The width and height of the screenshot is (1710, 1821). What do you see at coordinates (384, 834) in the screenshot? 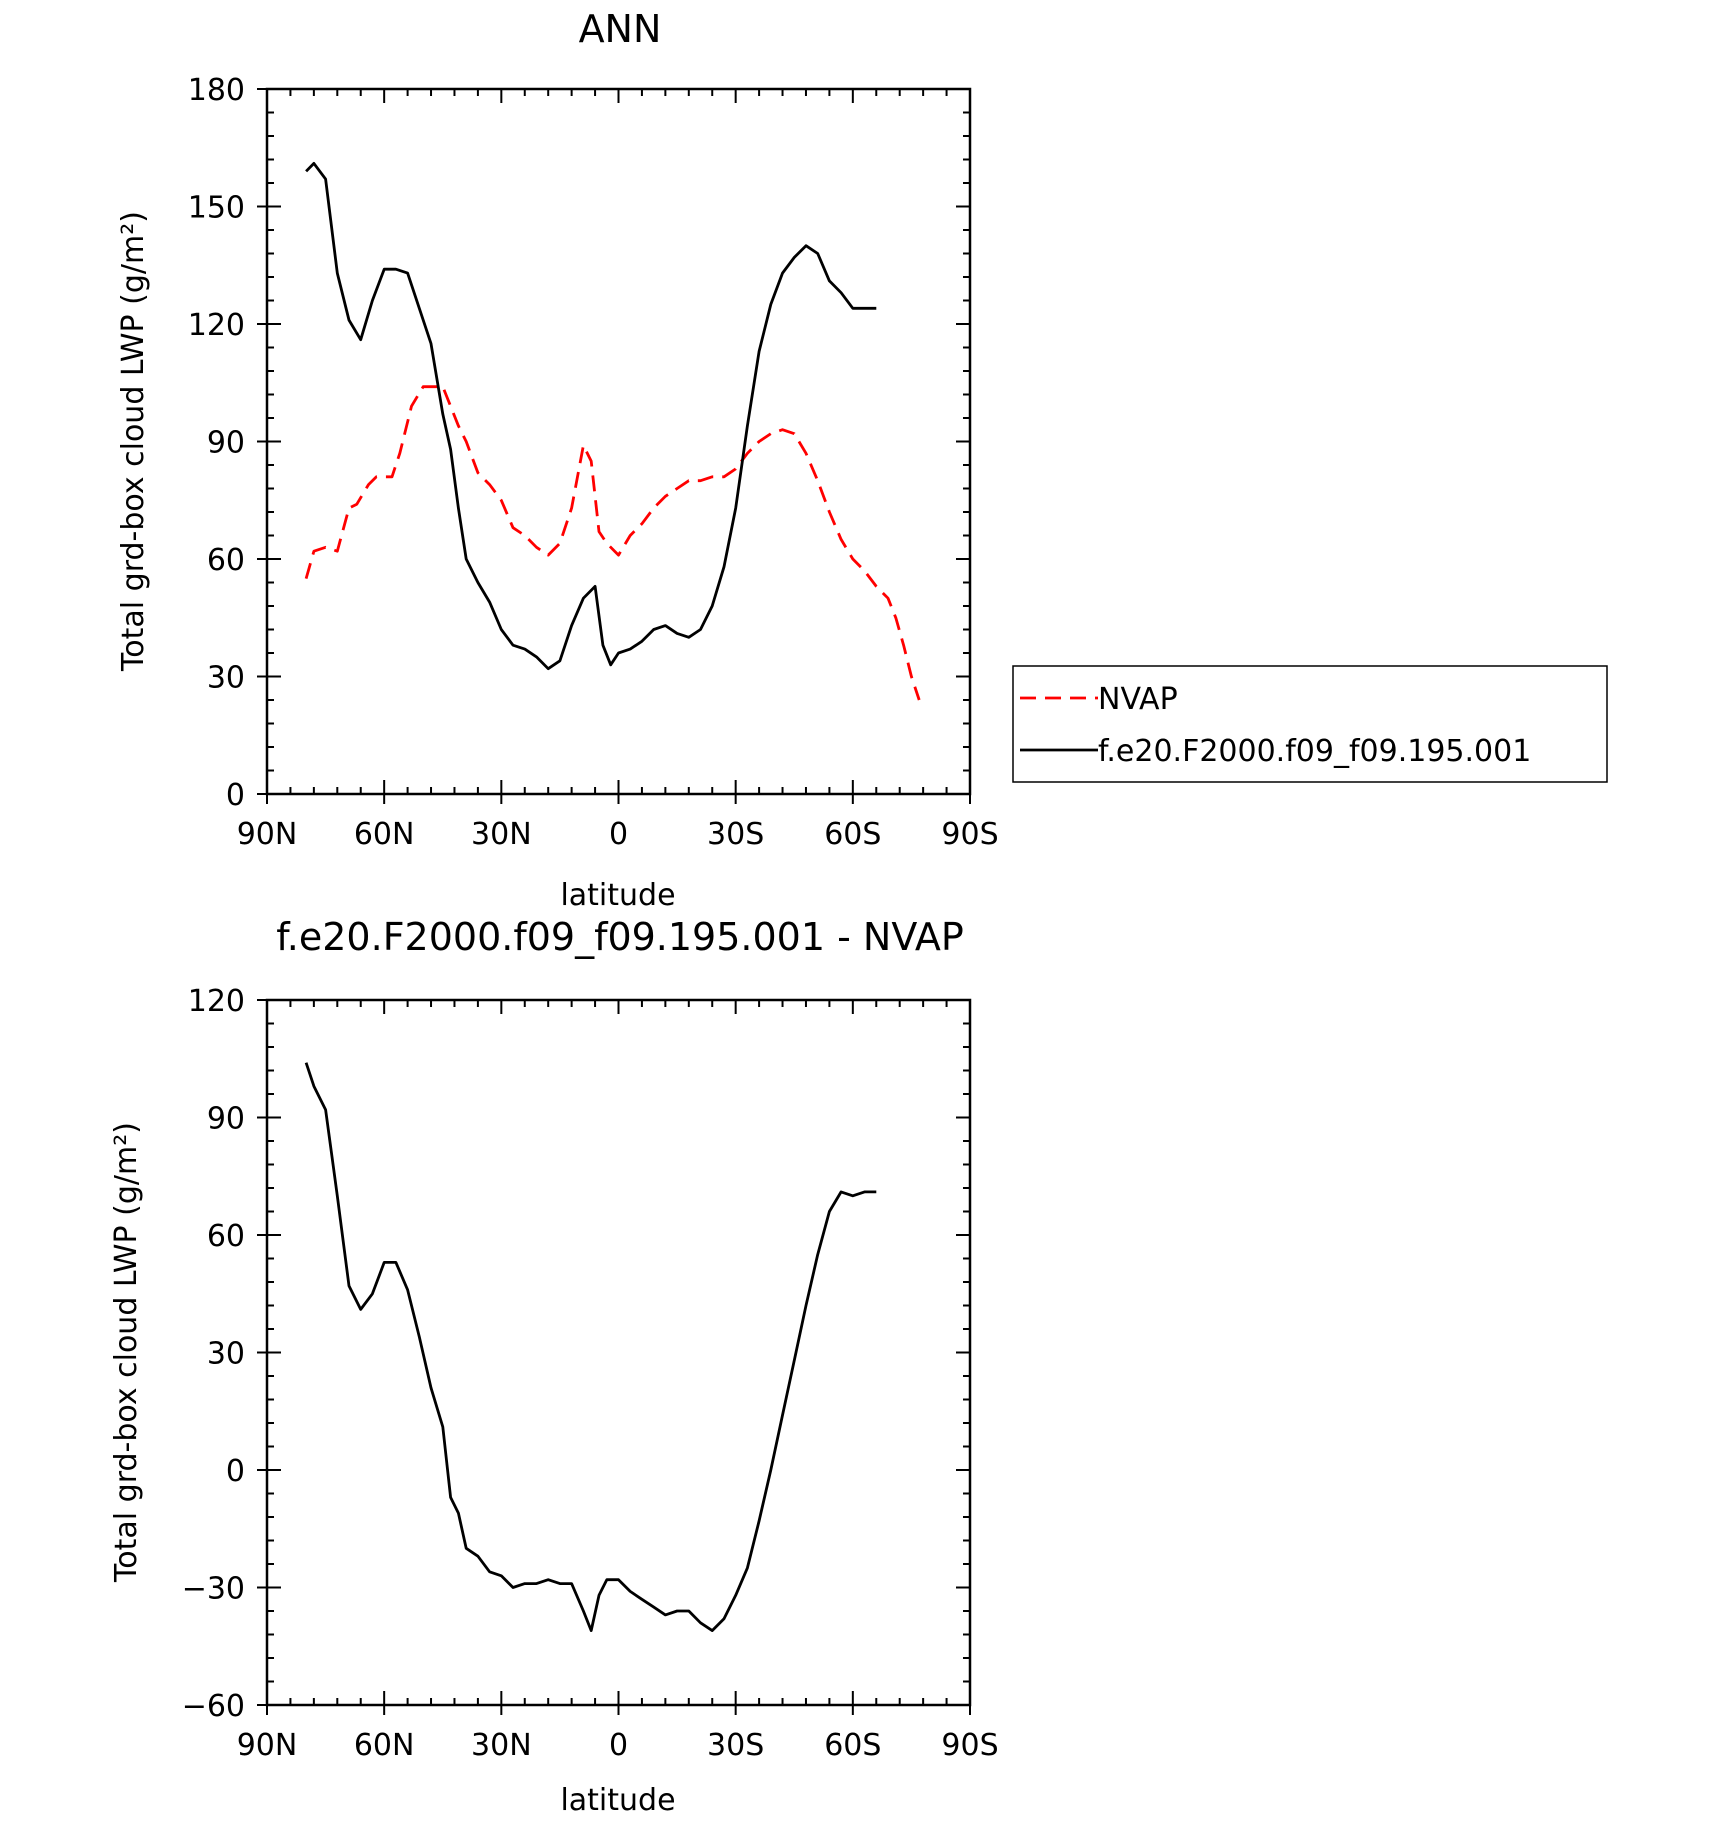
I see `panel-top-x-tick-label: 60N` at bounding box center [384, 834].